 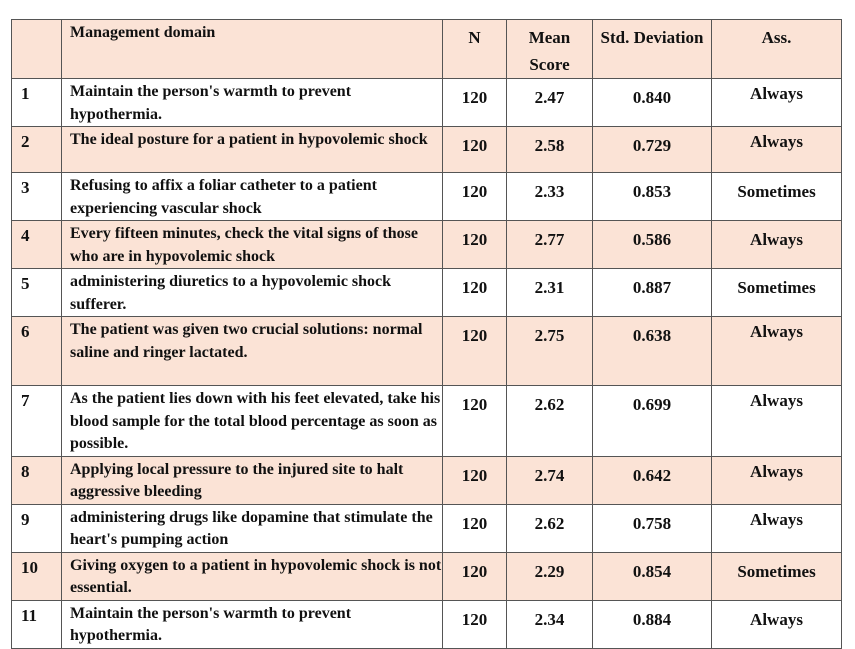 What do you see at coordinates (36, 292) in the screenshot?
I see `row-index: 5` at bounding box center [36, 292].